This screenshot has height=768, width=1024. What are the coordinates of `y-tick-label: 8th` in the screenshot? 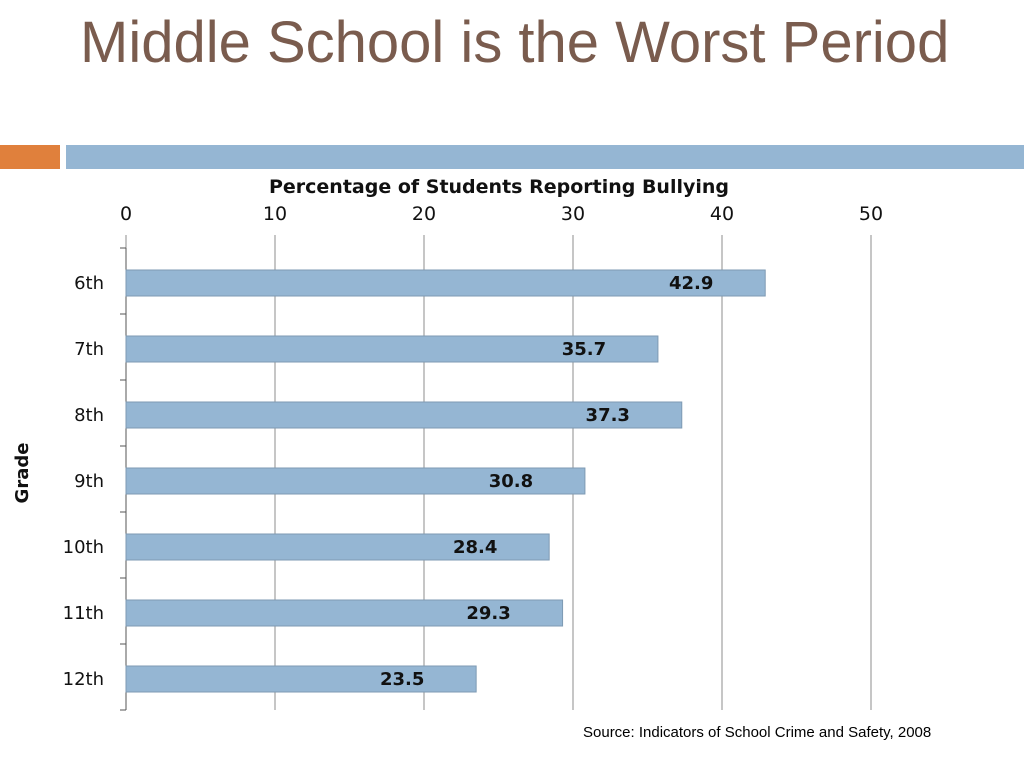 It's located at (89, 415).